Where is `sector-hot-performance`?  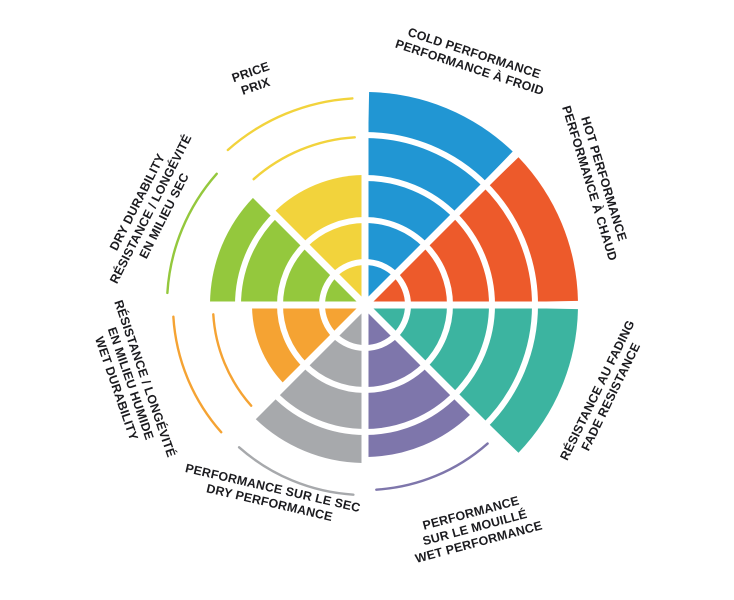
sector-hot-performance is located at coordinates (471, 232).